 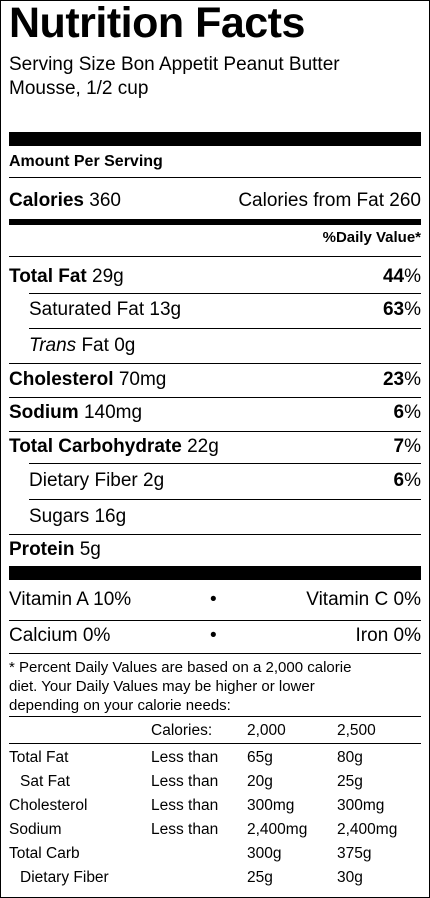 What do you see at coordinates (59, 516) in the screenshot?
I see `sugars-label: Sugars` at bounding box center [59, 516].